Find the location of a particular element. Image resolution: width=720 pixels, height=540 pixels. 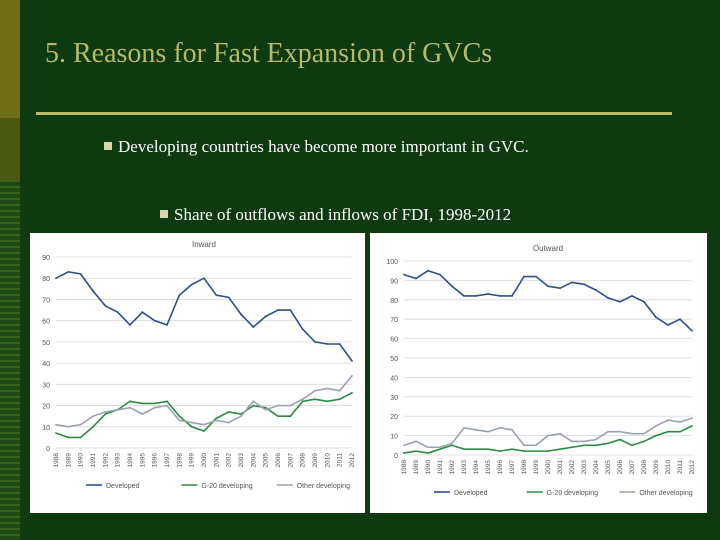

x-tick-label: 1994 is located at coordinates (476, 467).